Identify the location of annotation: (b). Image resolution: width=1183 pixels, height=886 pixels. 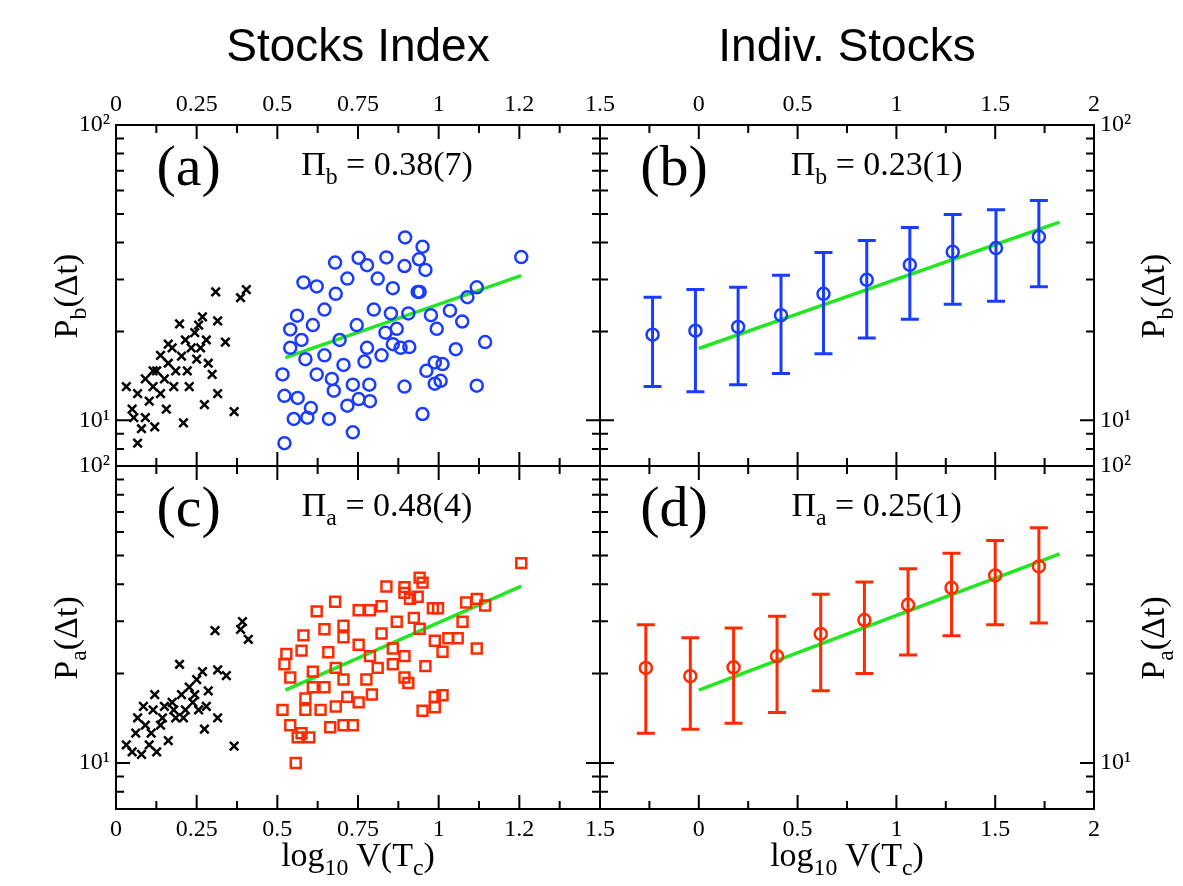
(674, 165).